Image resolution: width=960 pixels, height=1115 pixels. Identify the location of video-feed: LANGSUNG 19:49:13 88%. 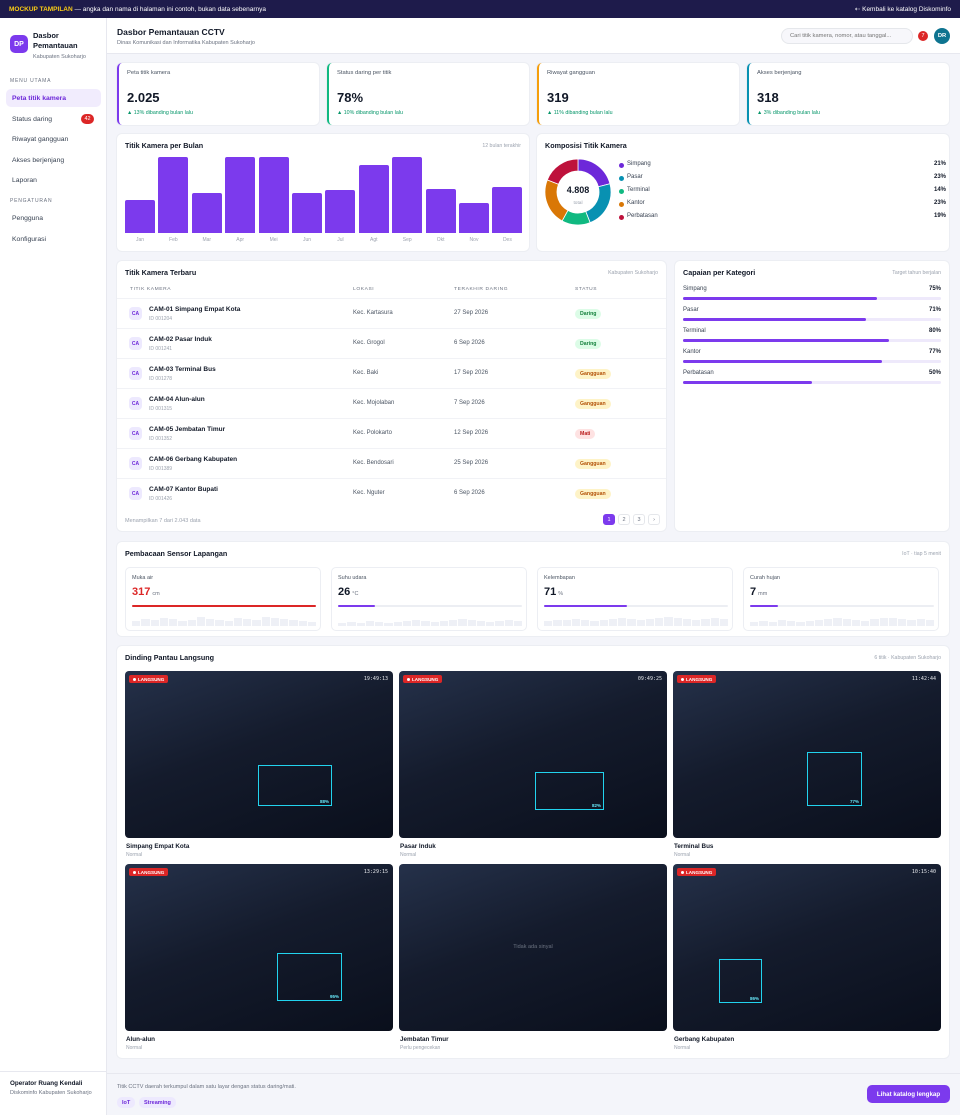
(259, 754).